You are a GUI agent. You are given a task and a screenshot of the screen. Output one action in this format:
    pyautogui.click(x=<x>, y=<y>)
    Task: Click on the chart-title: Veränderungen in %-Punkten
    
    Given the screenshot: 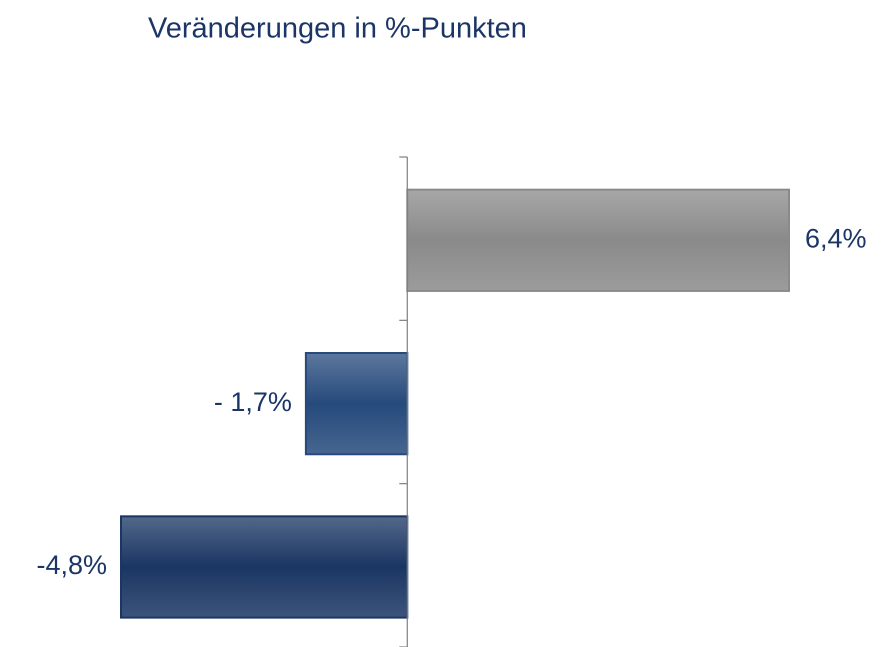 What is the action you would take?
    pyautogui.click(x=337, y=29)
    